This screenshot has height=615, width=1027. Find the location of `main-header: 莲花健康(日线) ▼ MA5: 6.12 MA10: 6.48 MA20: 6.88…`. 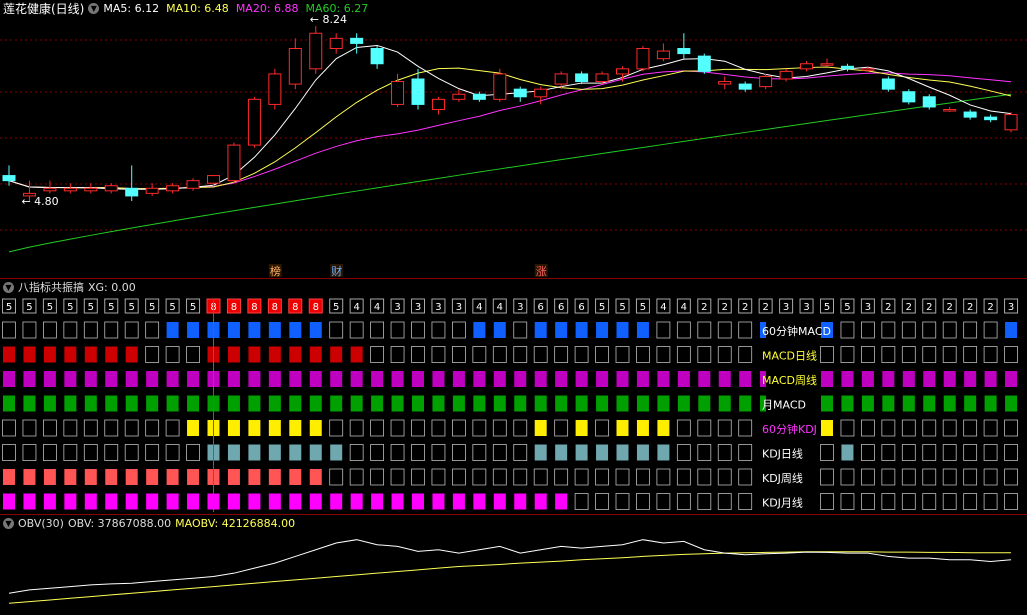

main-header: 莲花健康(日线) ▼ MA5: 6.12 MA10: 6.48 MA20: 6.88… is located at coordinates (184, 8).